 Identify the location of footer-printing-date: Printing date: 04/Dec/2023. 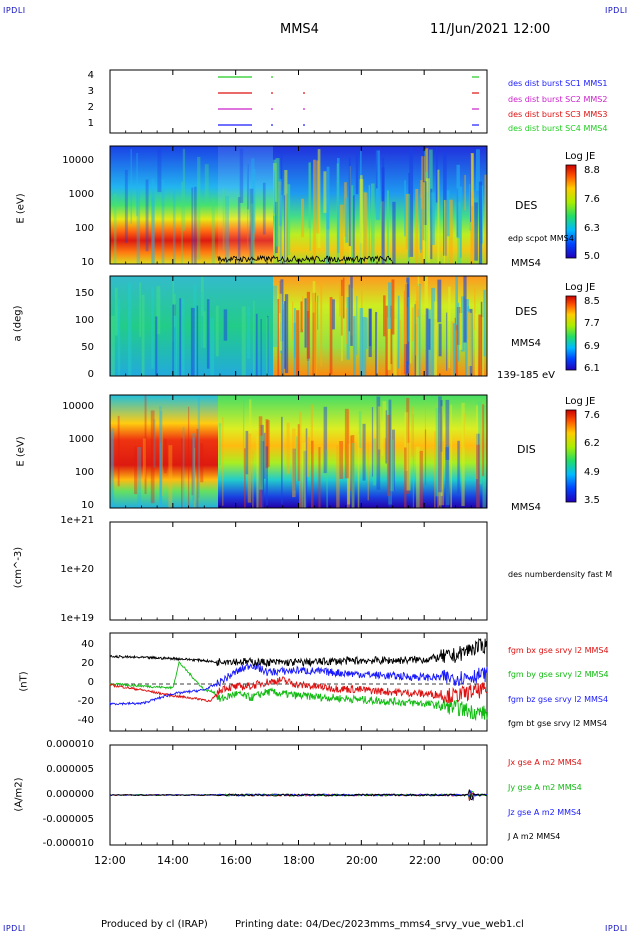
(303, 924).